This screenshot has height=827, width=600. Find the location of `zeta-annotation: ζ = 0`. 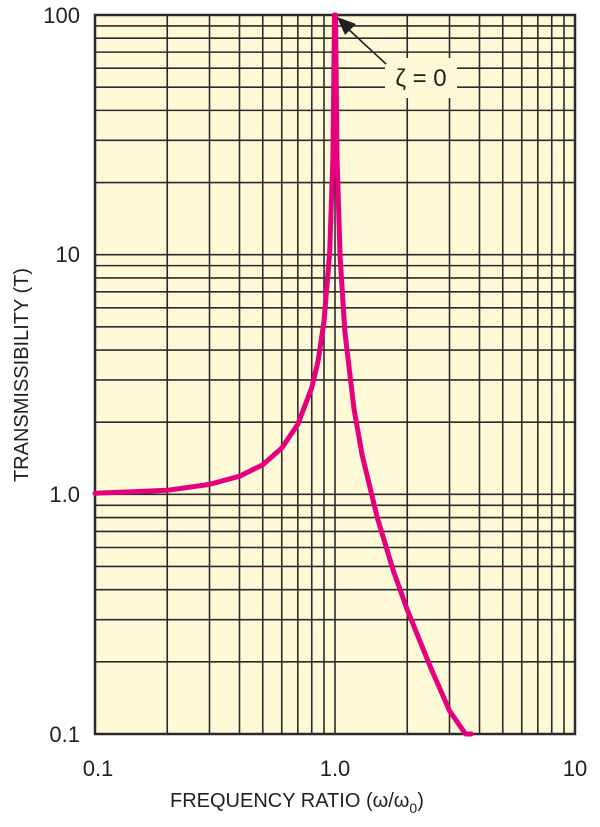

zeta-annotation: ζ = 0 is located at coordinates (420, 78).